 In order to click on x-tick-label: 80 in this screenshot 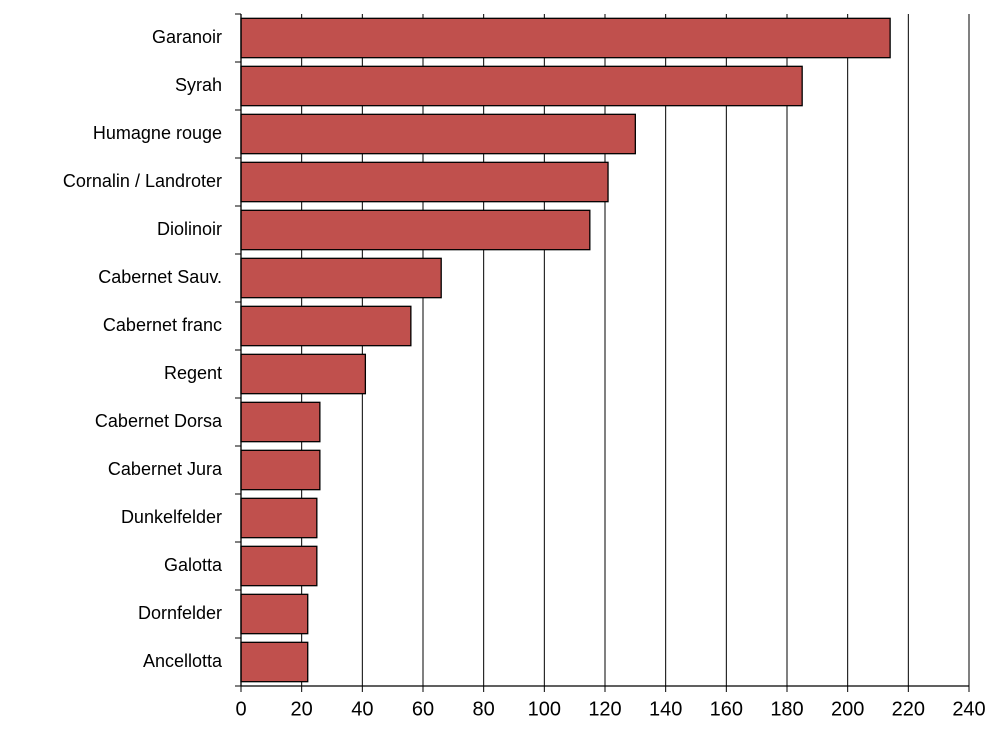, I will do `click(484, 709)`.